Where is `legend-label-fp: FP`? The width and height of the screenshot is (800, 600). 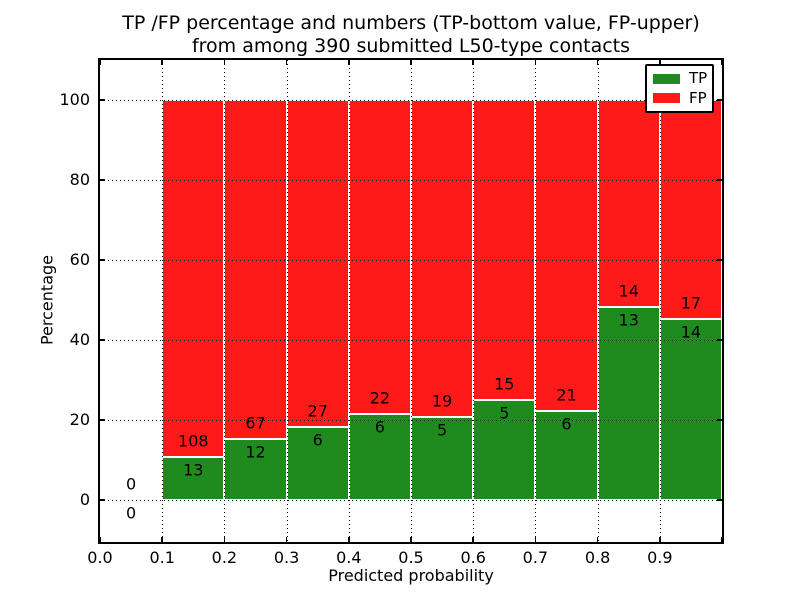 legend-label-fp: FP is located at coordinates (698, 97).